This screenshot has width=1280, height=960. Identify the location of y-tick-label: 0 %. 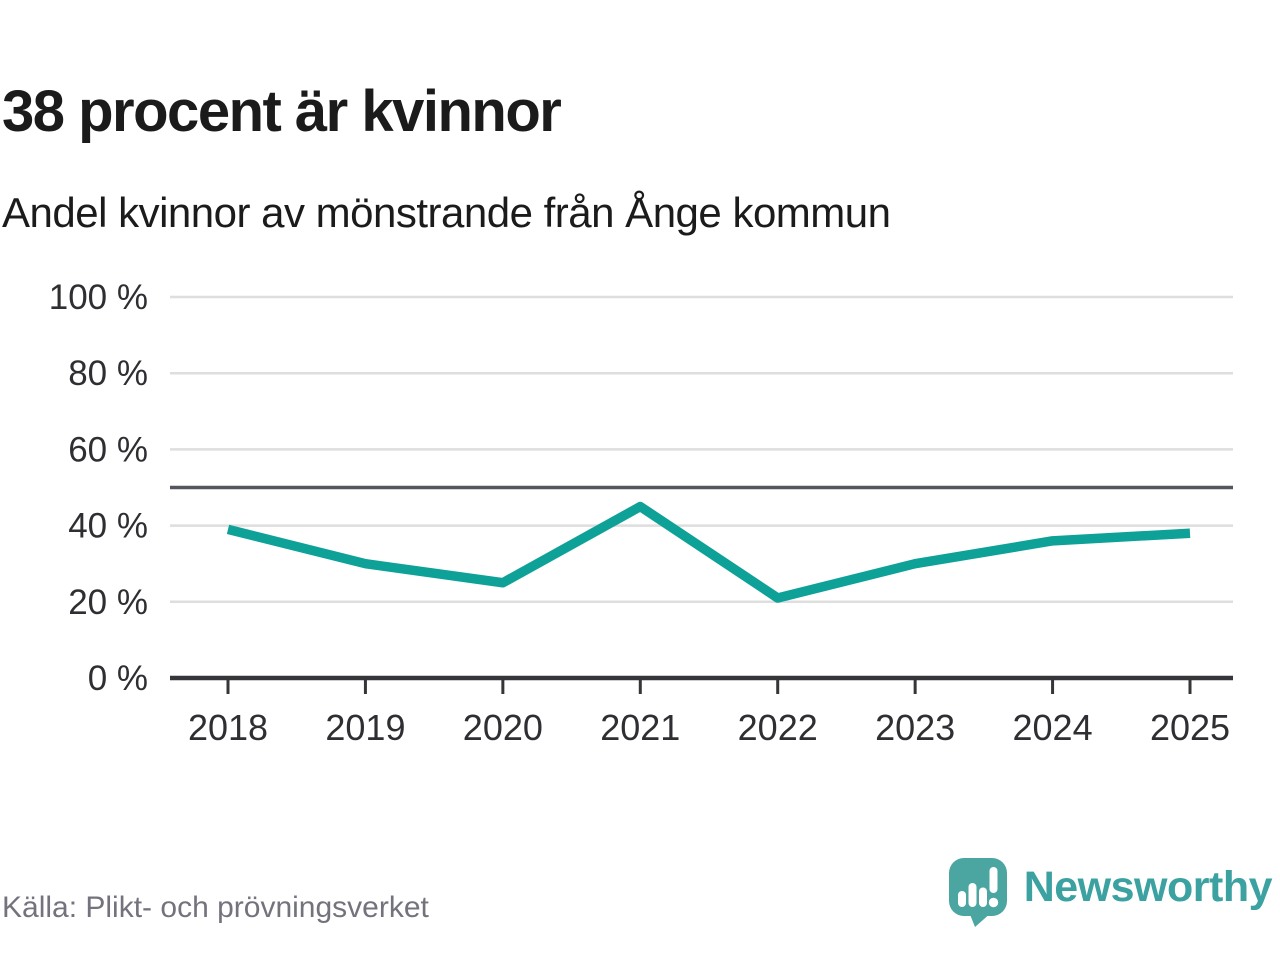
(118, 678).